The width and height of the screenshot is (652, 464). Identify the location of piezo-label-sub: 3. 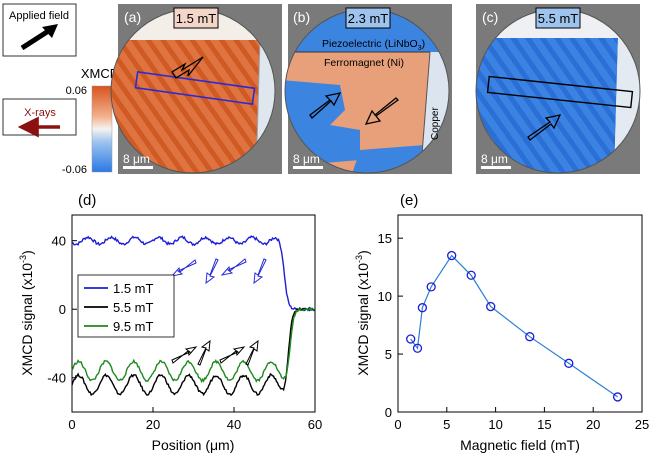
(420, 48).